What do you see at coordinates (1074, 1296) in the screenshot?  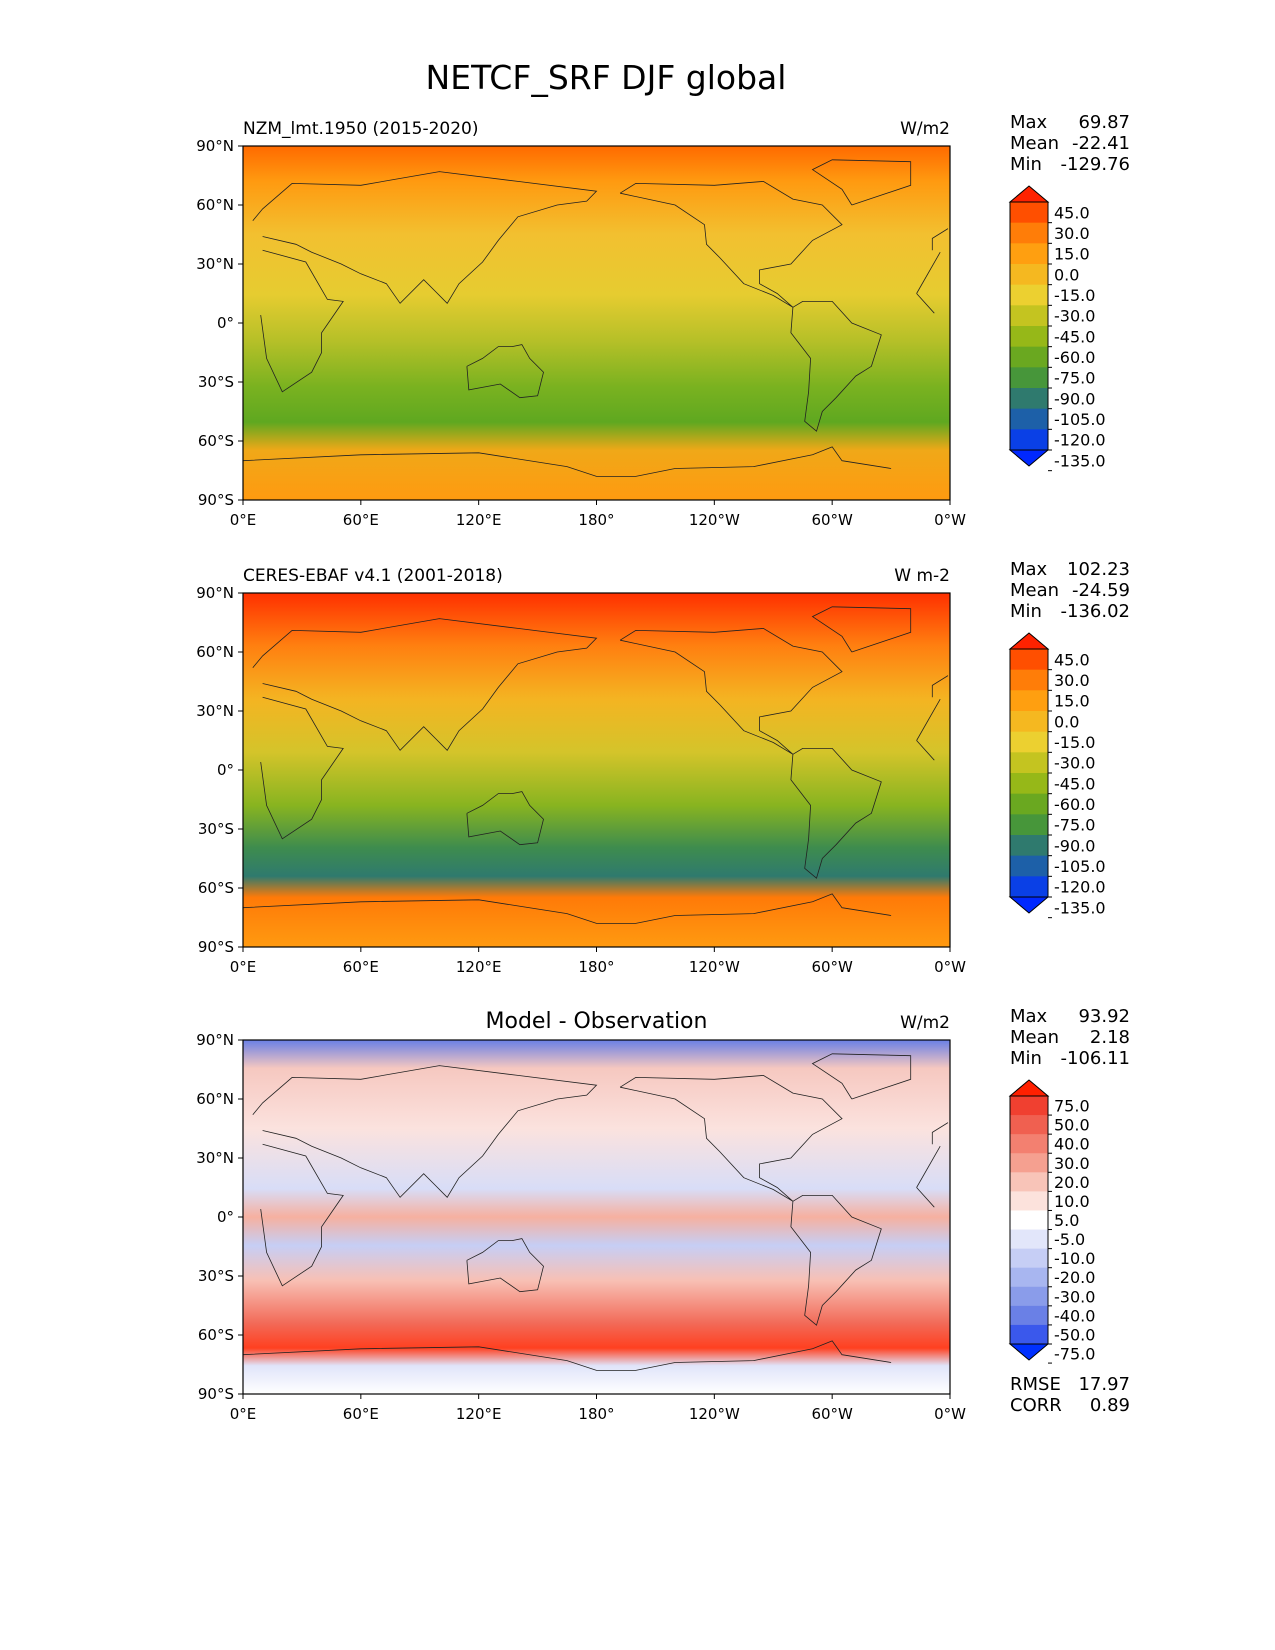 I see `colorbar-tick-label: -30.0` at bounding box center [1074, 1296].